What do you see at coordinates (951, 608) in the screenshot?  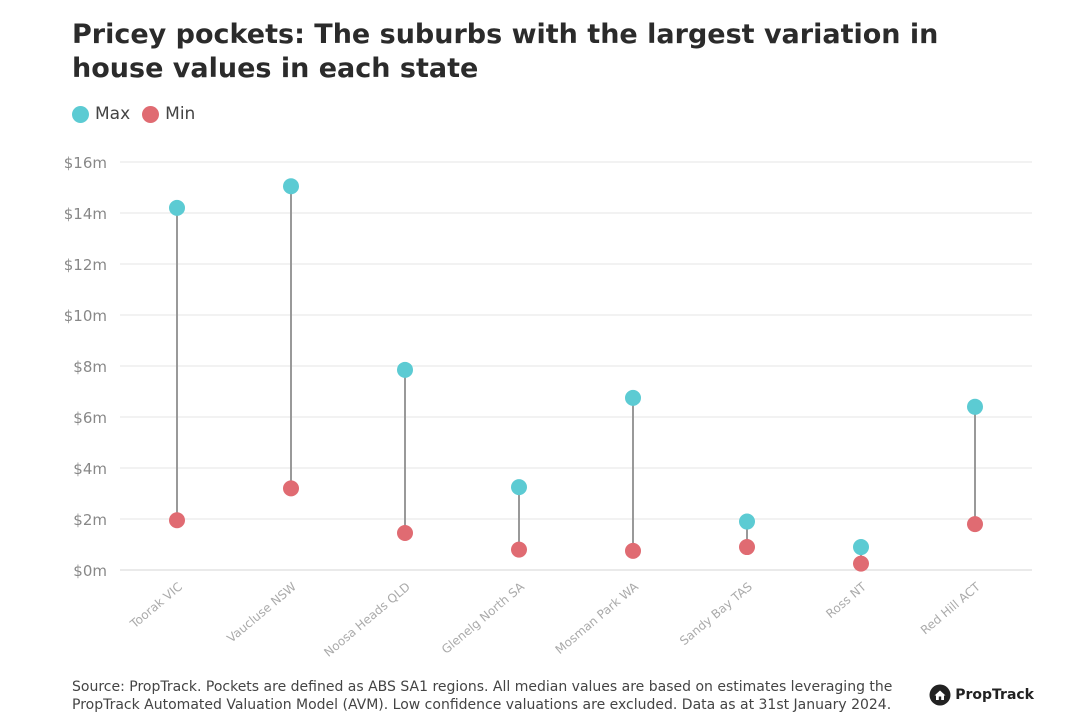 I see `x-tick-label: Red Hill ACT` at bounding box center [951, 608].